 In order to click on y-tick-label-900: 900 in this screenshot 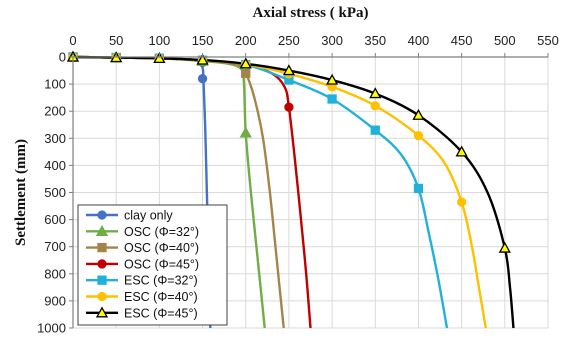, I will do `click(55, 300)`.